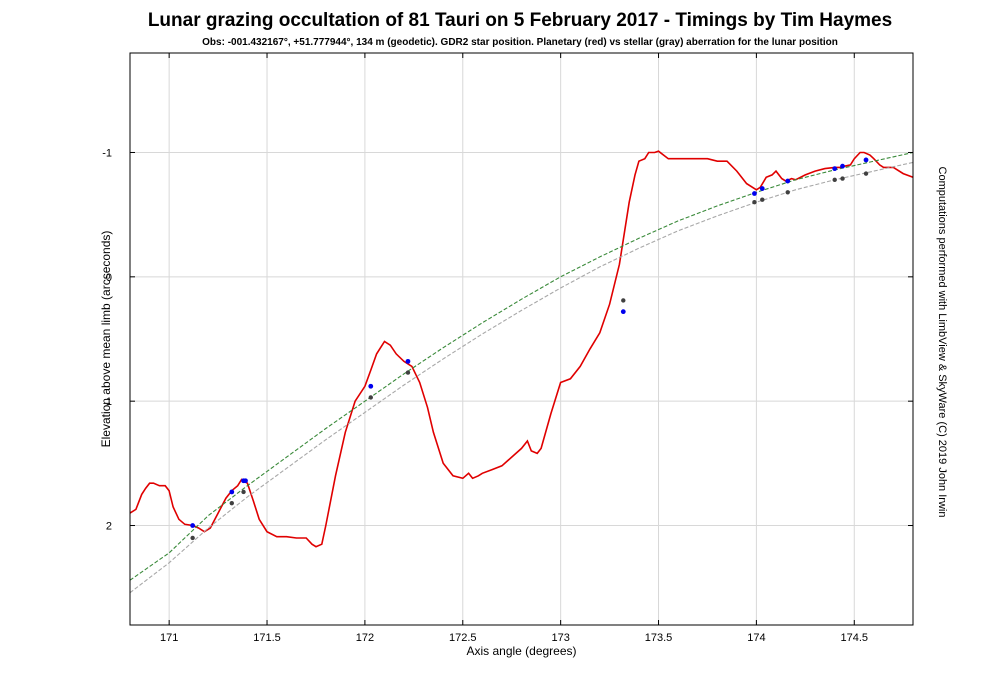 This screenshot has height=700, width=1008. What do you see at coordinates (109, 278) in the screenshot?
I see `y-tick-label: 0` at bounding box center [109, 278].